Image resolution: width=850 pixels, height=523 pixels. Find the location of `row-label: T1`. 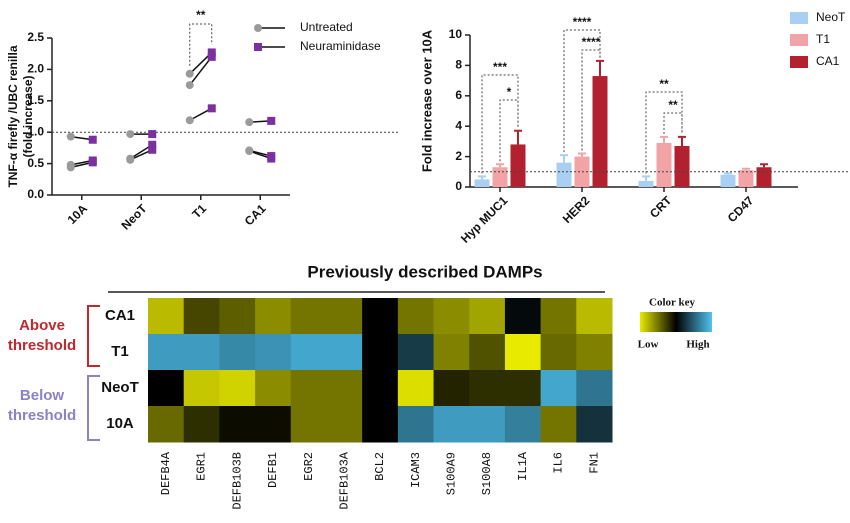

row-label: T1 is located at coordinates (120, 351).